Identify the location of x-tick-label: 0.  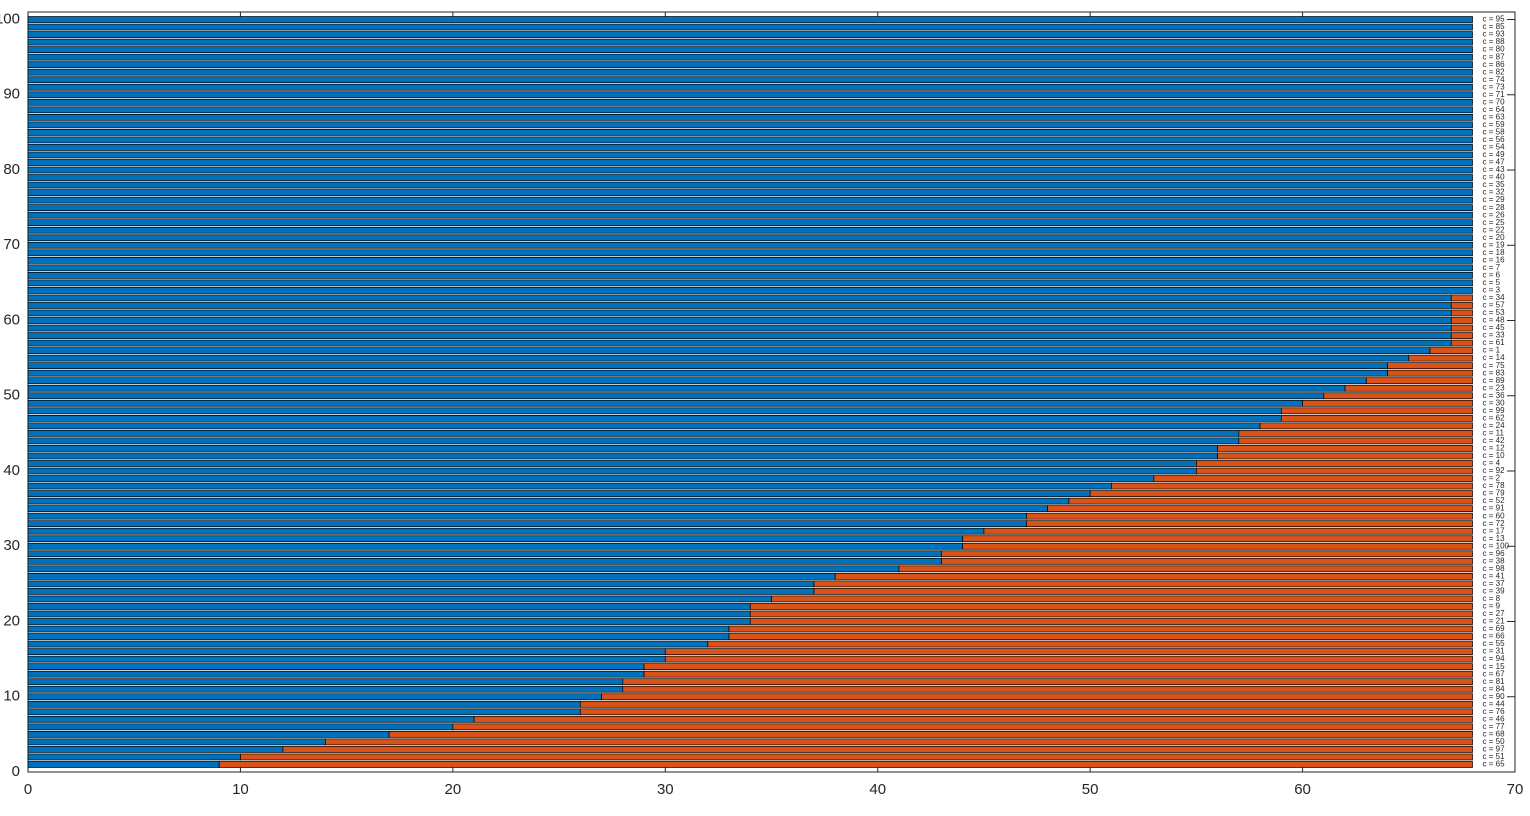
(28, 789).